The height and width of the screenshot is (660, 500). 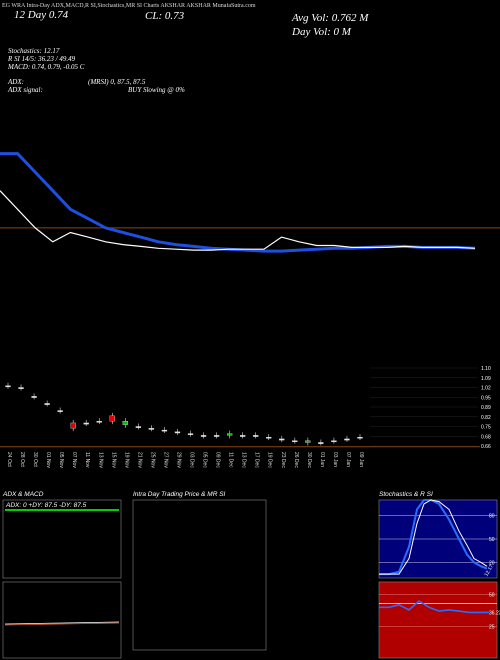 I want to click on candle-xtick-label: 07 Jan, so click(x=348, y=459).